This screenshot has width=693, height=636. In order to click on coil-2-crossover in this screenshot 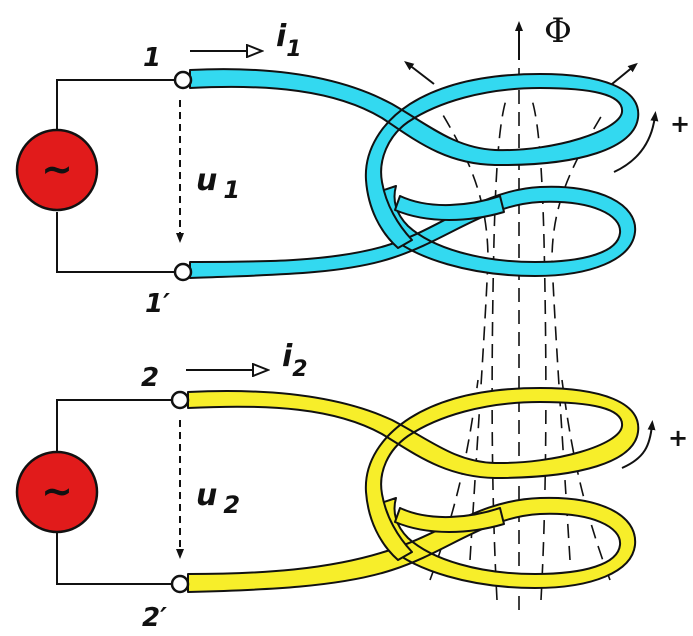, I will do `click(449, 520)`.